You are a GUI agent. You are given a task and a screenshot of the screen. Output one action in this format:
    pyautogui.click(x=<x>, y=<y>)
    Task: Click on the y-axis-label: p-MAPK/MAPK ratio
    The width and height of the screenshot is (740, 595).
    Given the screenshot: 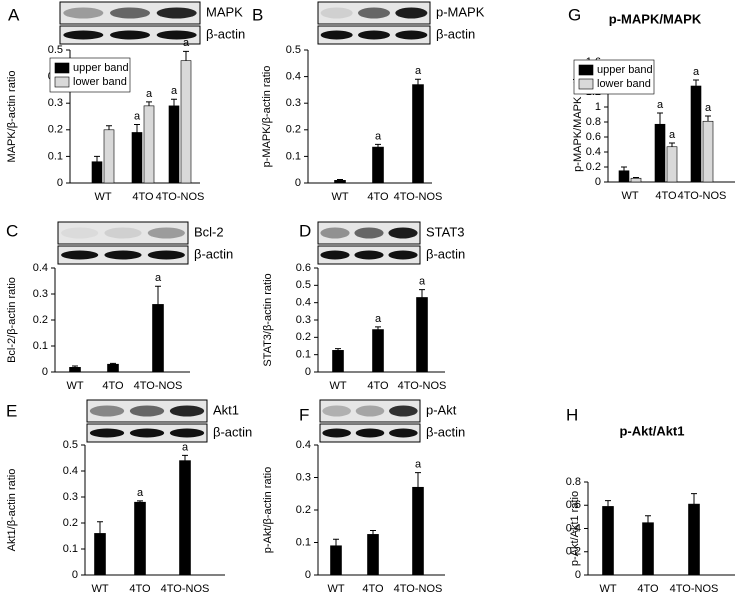 What is the action you would take?
    pyautogui.click(x=578, y=122)
    